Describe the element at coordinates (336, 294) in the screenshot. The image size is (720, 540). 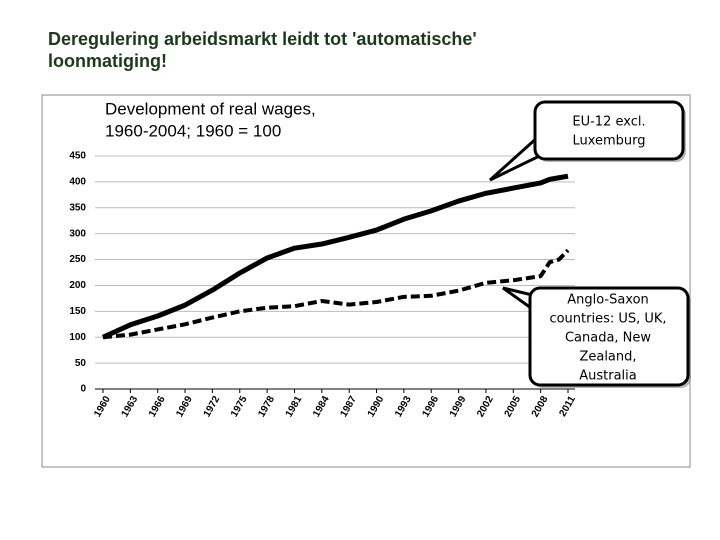
I see `series-line` at that location.